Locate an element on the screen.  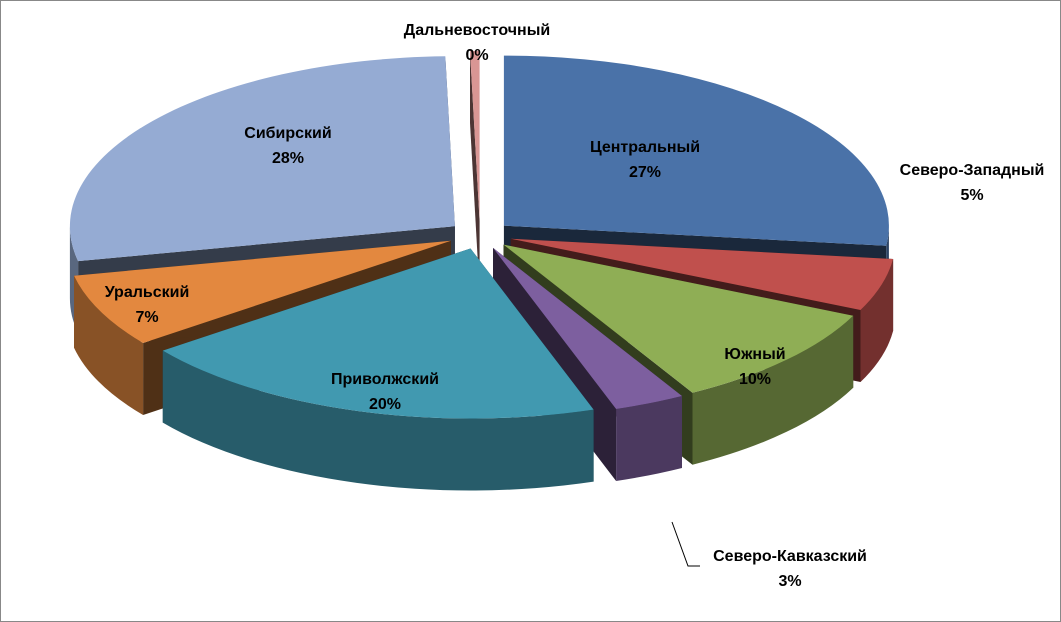
slice-value-label: 10% is located at coordinates (755, 379).